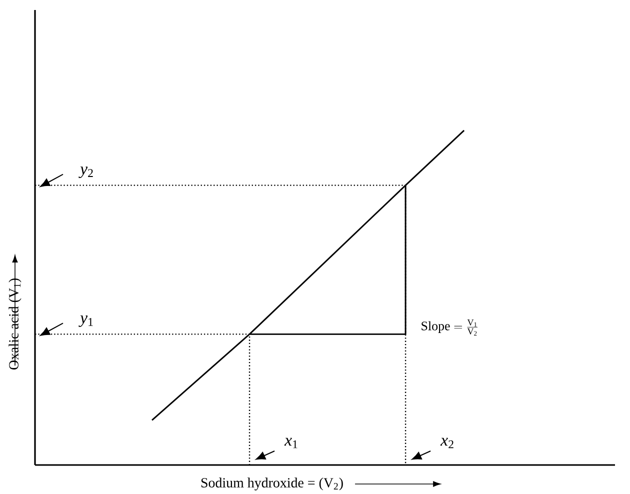  I want to click on annotation: x$_{1}$, so click(291, 443).